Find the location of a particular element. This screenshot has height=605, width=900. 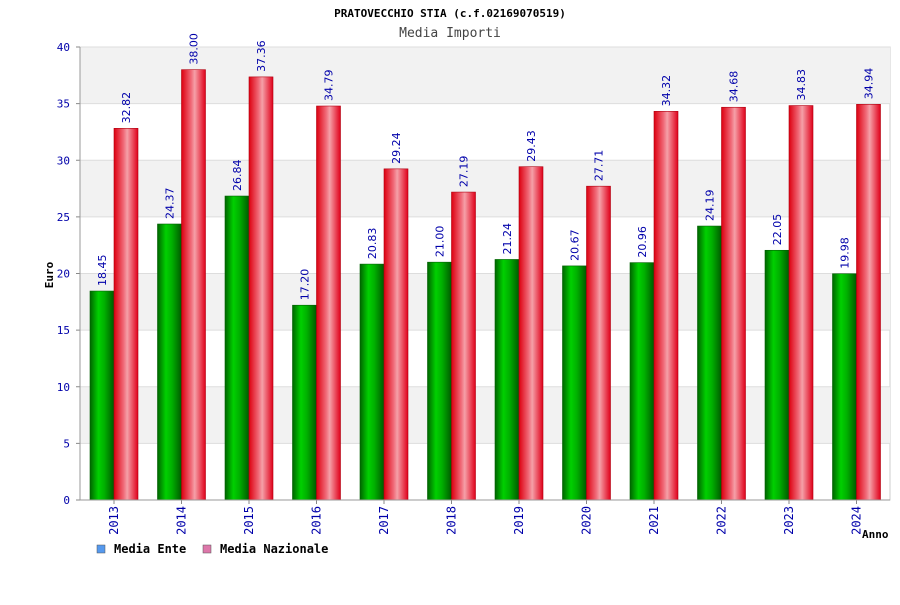

value-label: 34.79 is located at coordinates (329, 86).